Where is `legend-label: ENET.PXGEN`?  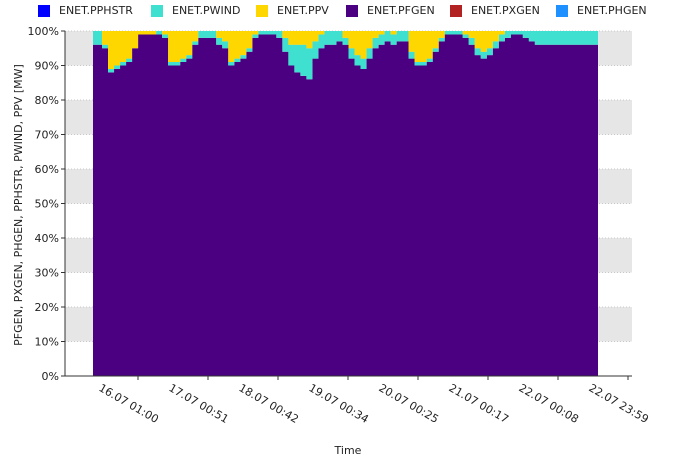 legend-label: ENET.PXGEN is located at coordinates (505, 10).